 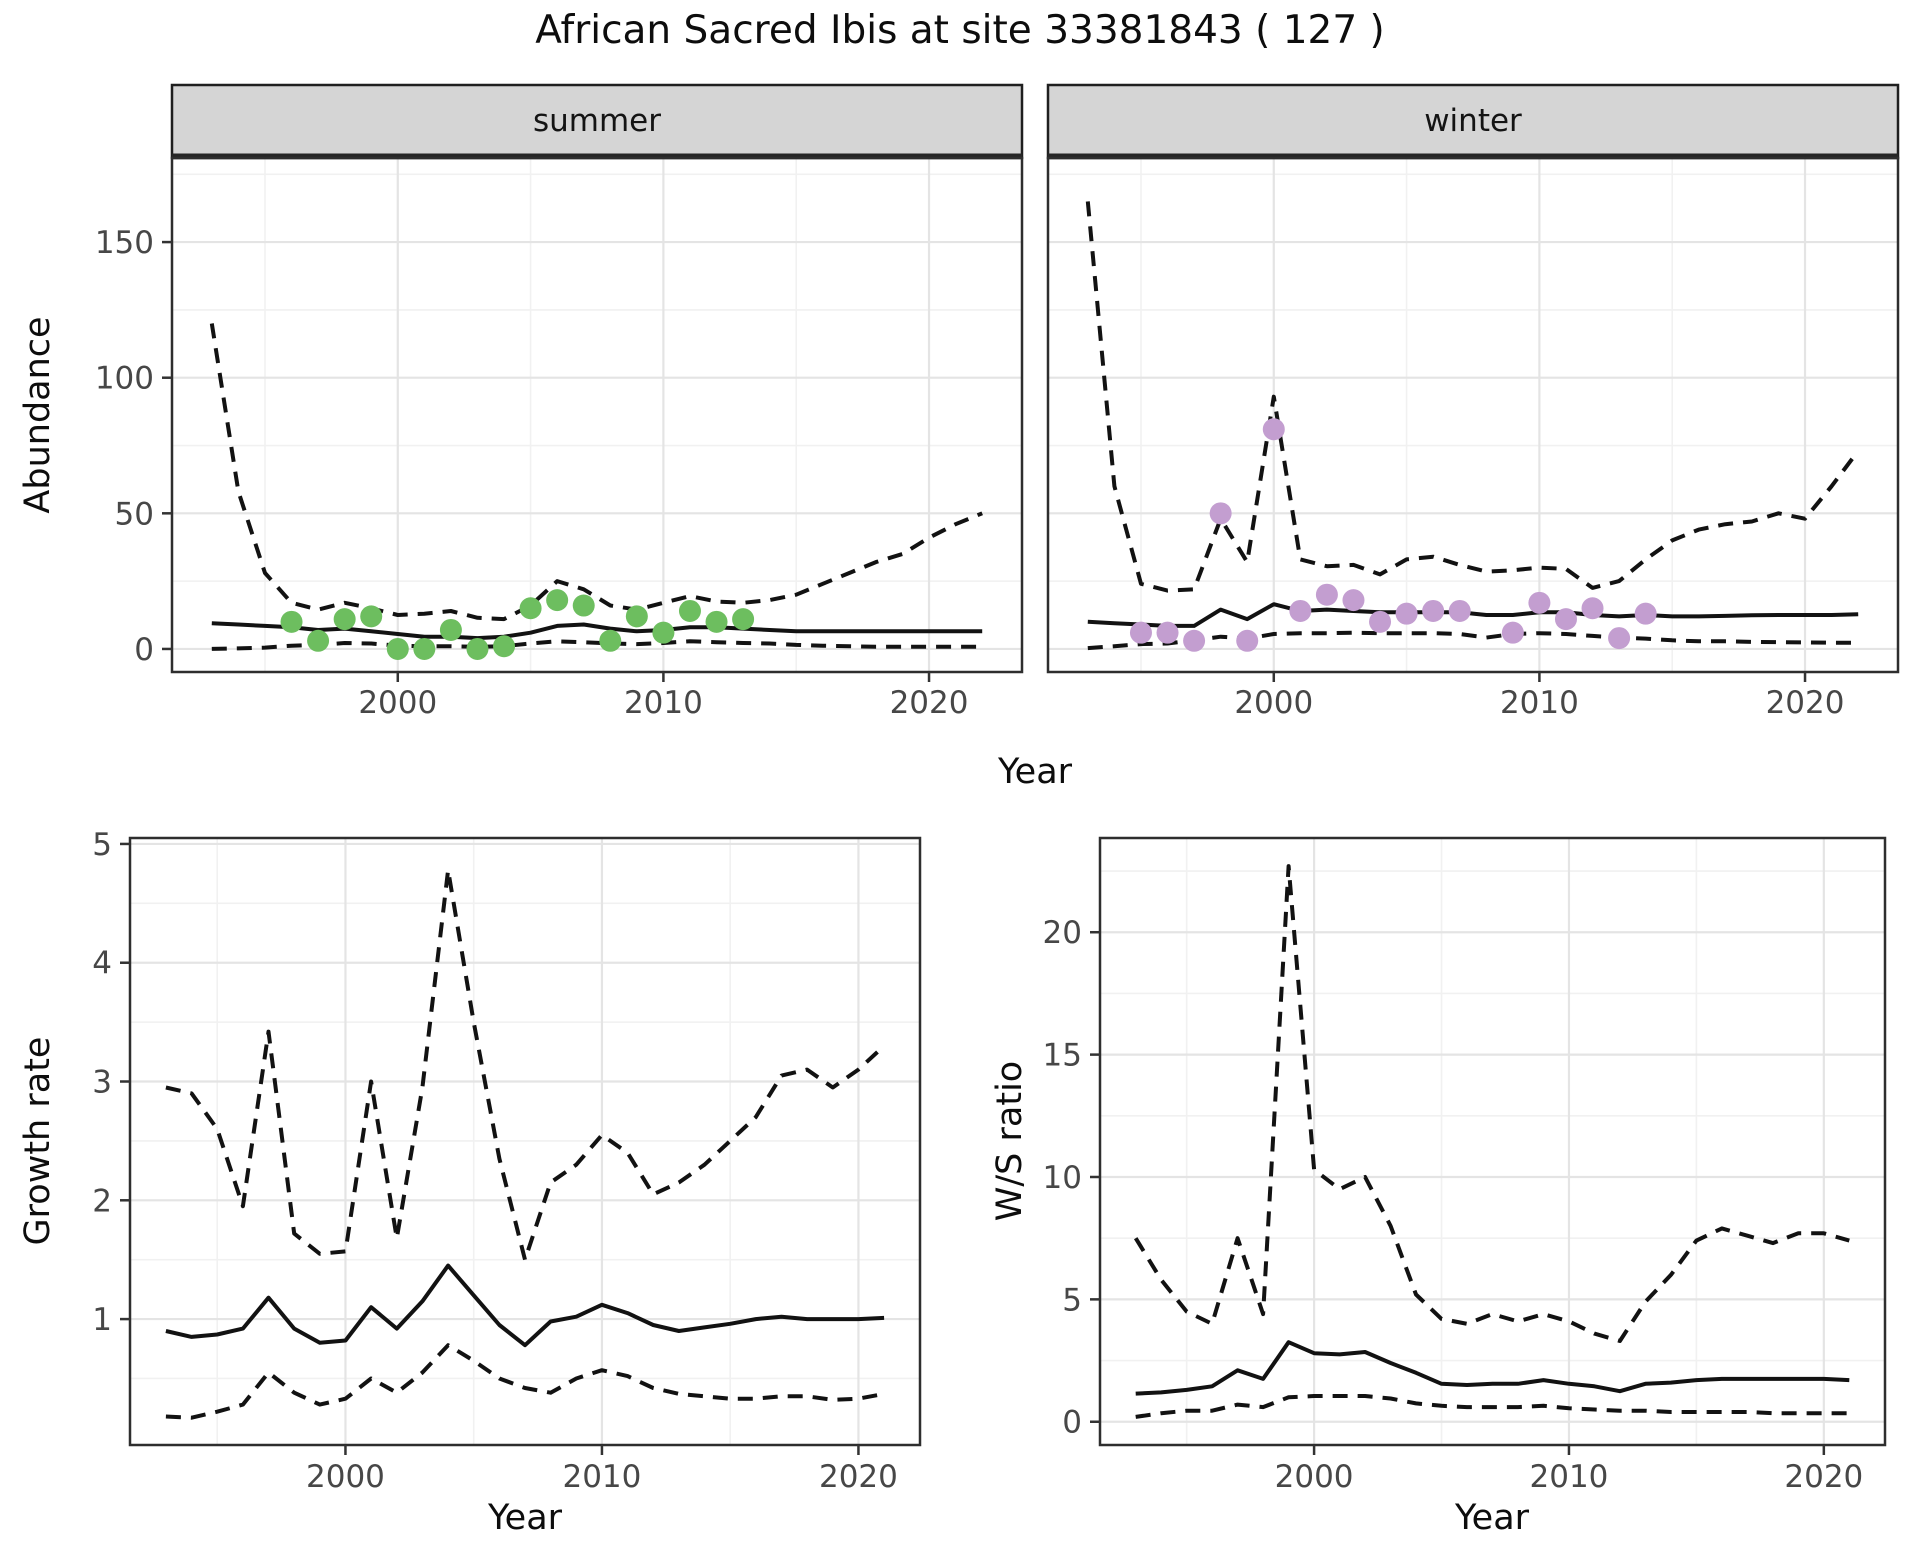 I want to click on abundance_summer-panel-border, so click(x=597, y=415).